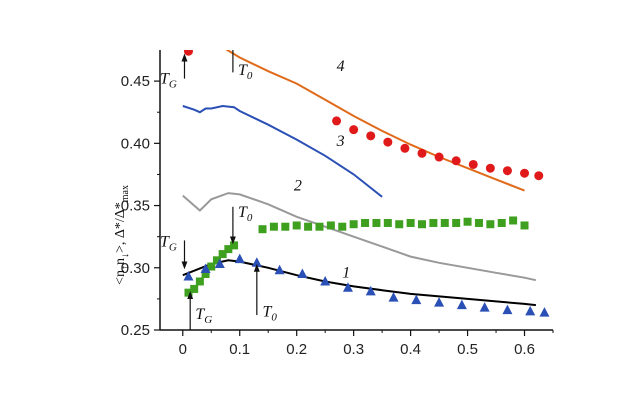  I want to click on y-tick-label: 0.45, so click(135, 81).